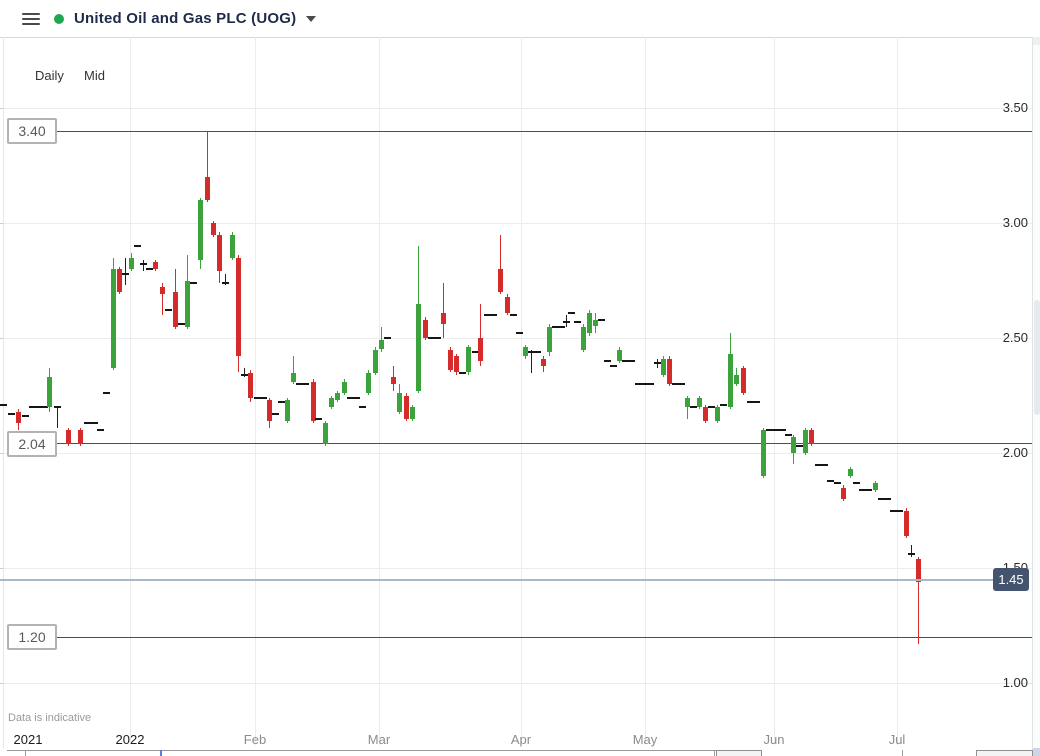  What do you see at coordinates (1011, 579) in the screenshot?
I see `current-price-badge: 1.45` at bounding box center [1011, 579].